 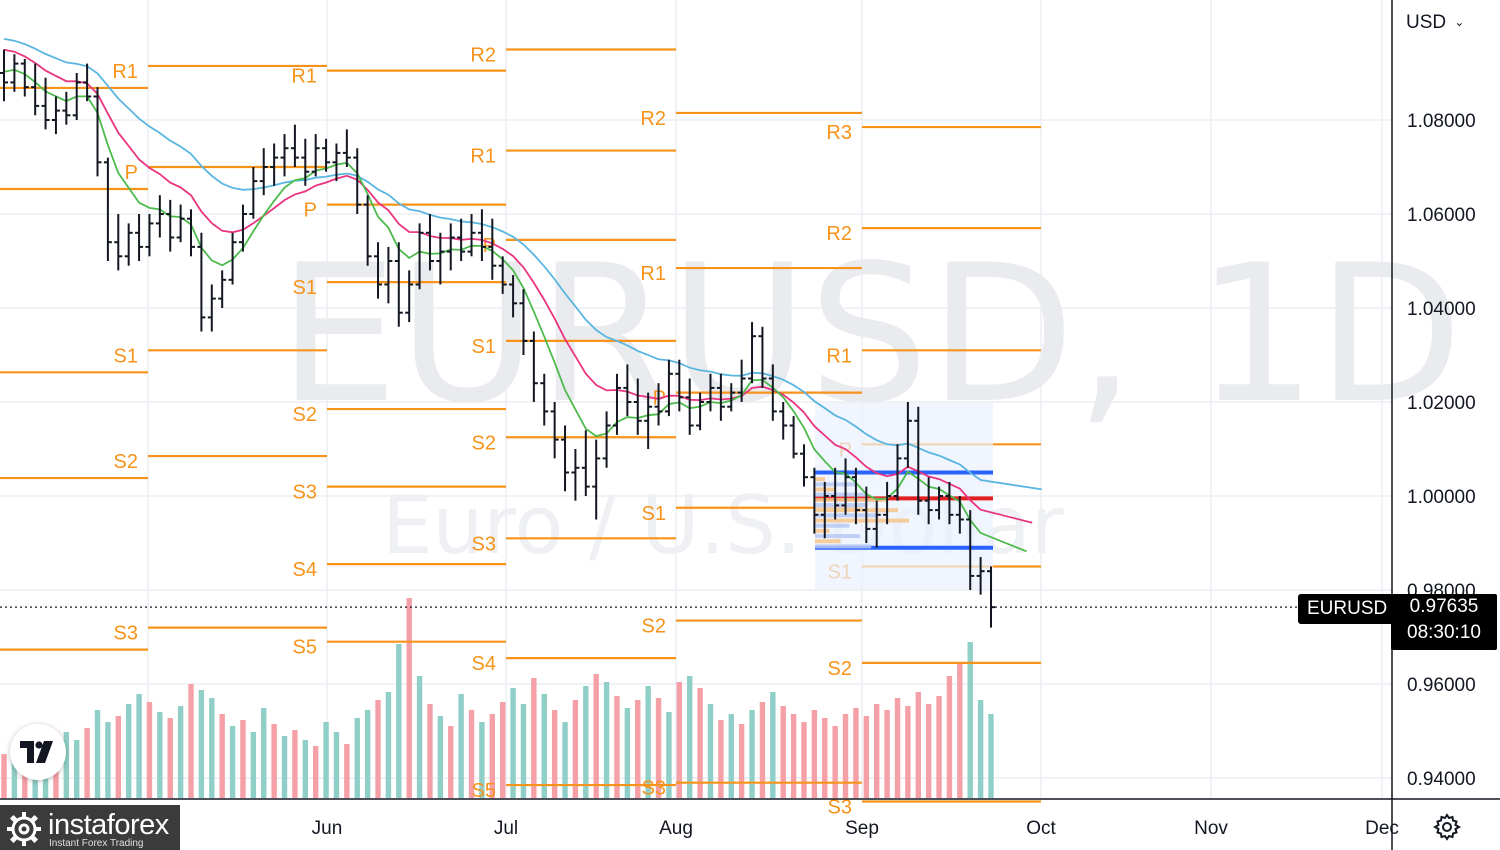 I want to click on pivot-label: S4, so click(x=305, y=570).